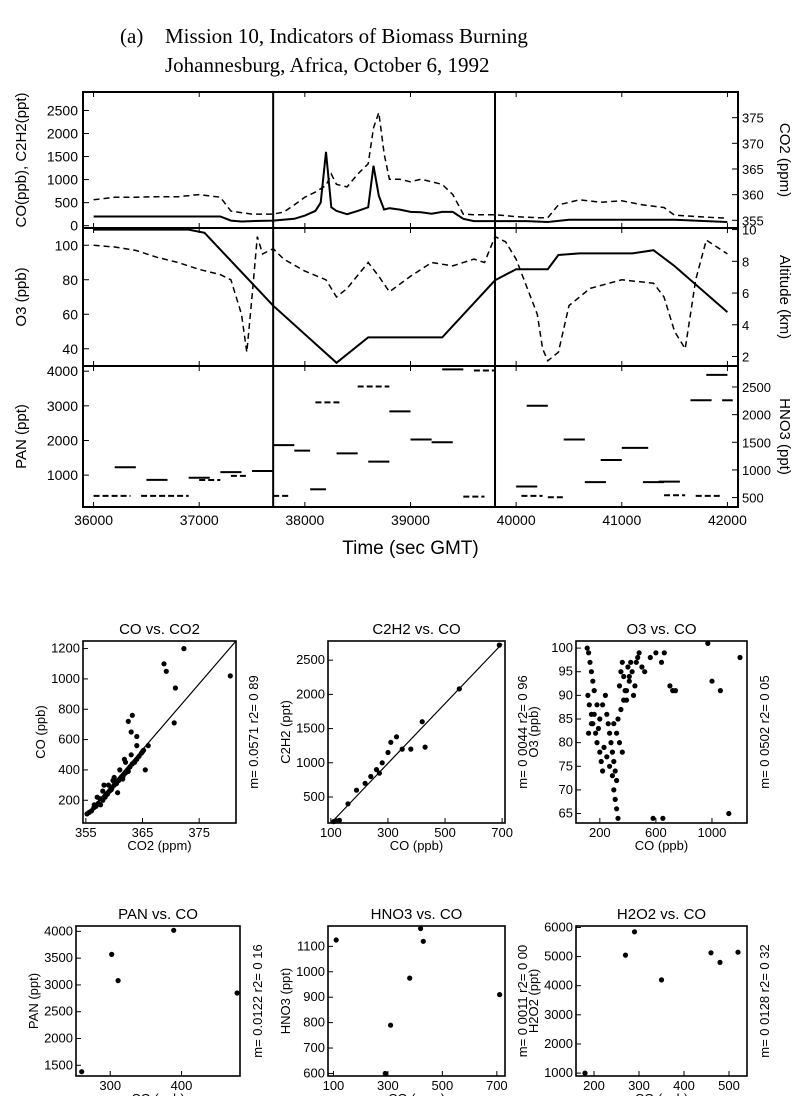 This screenshot has width=799, height=1096. What do you see at coordinates (143, 832) in the screenshot?
I see `x-tick-label: 365` at bounding box center [143, 832].